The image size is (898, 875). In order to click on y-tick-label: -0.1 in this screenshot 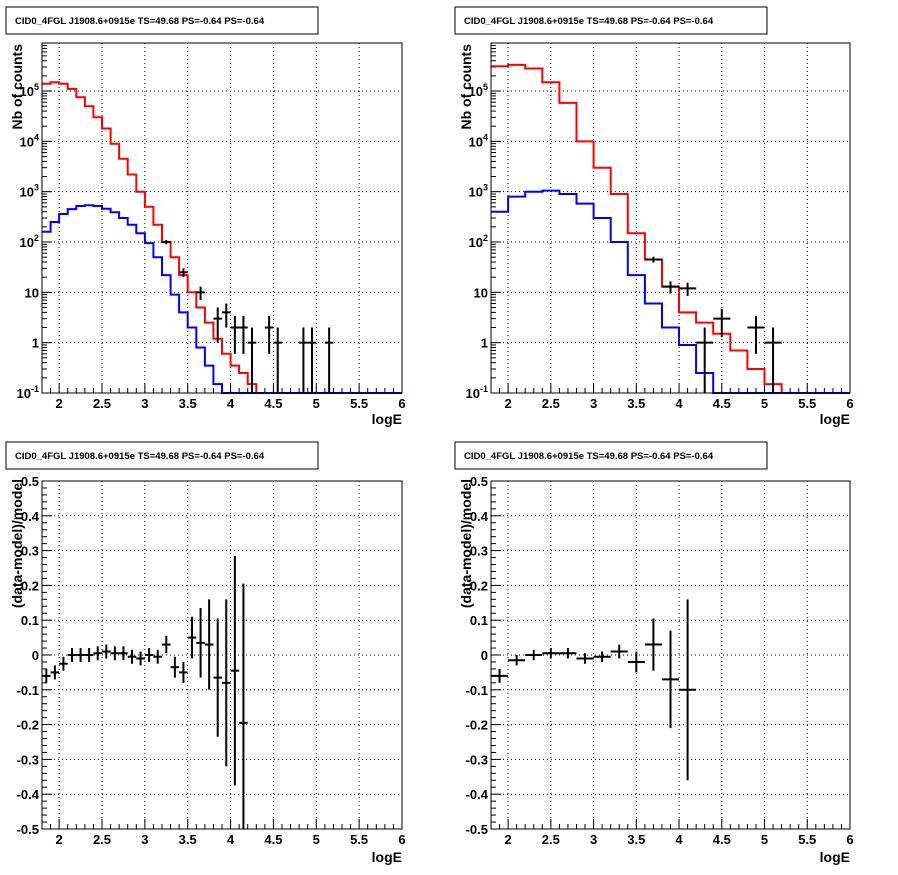, I will do `click(477, 690)`.